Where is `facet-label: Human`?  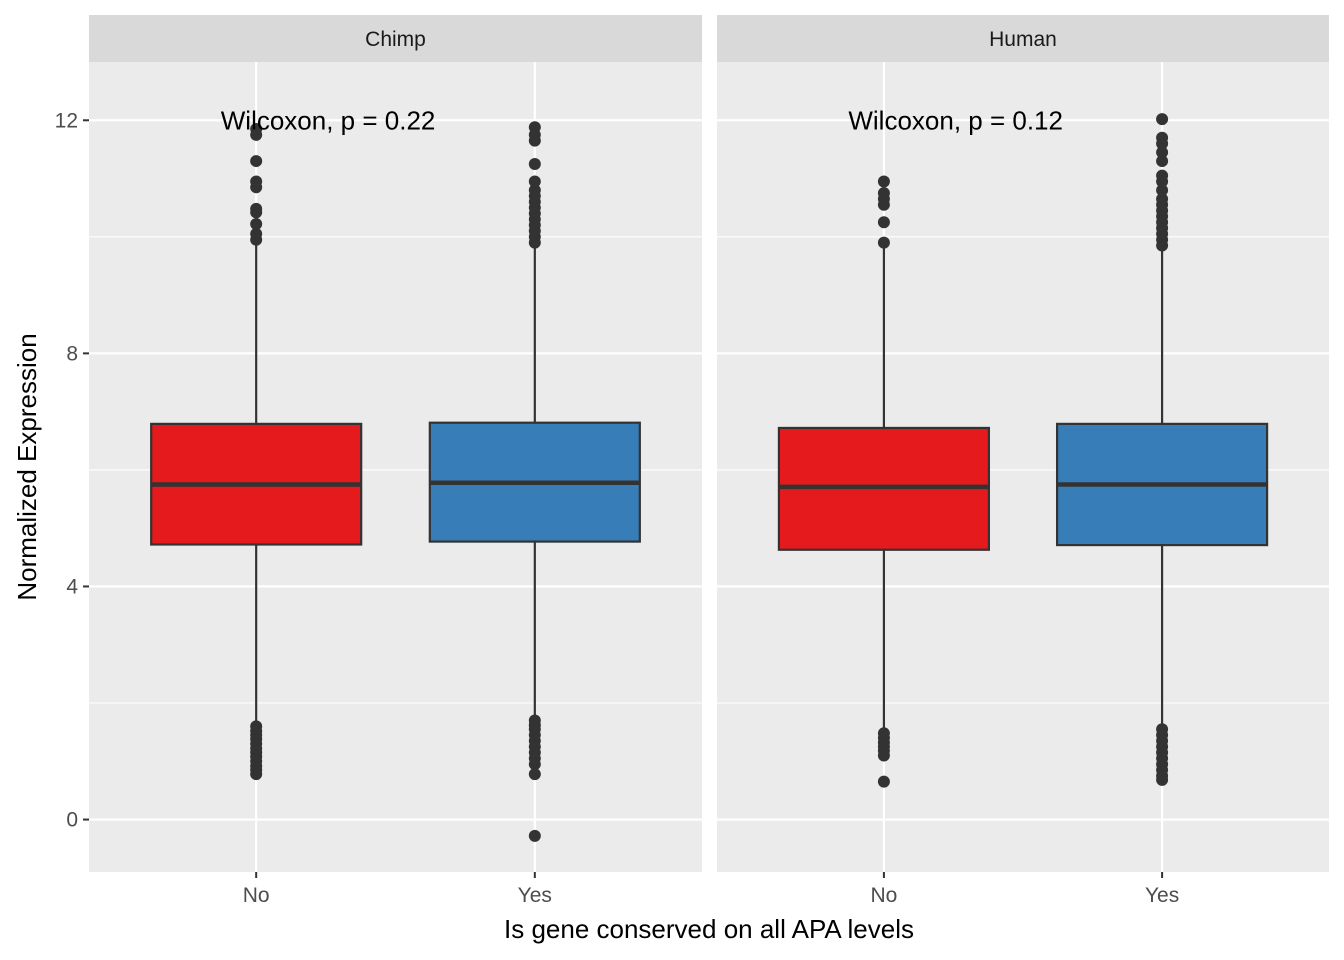 facet-label: Human is located at coordinates (1023, 39).